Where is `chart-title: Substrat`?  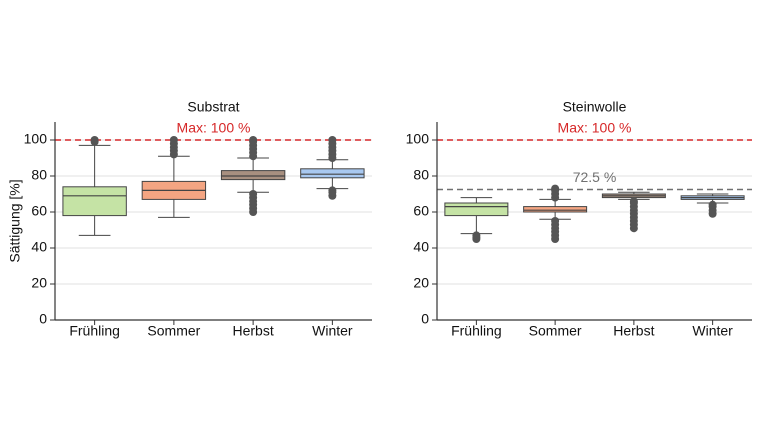
chart-title: Substrat is located at coordinates (213, 107).